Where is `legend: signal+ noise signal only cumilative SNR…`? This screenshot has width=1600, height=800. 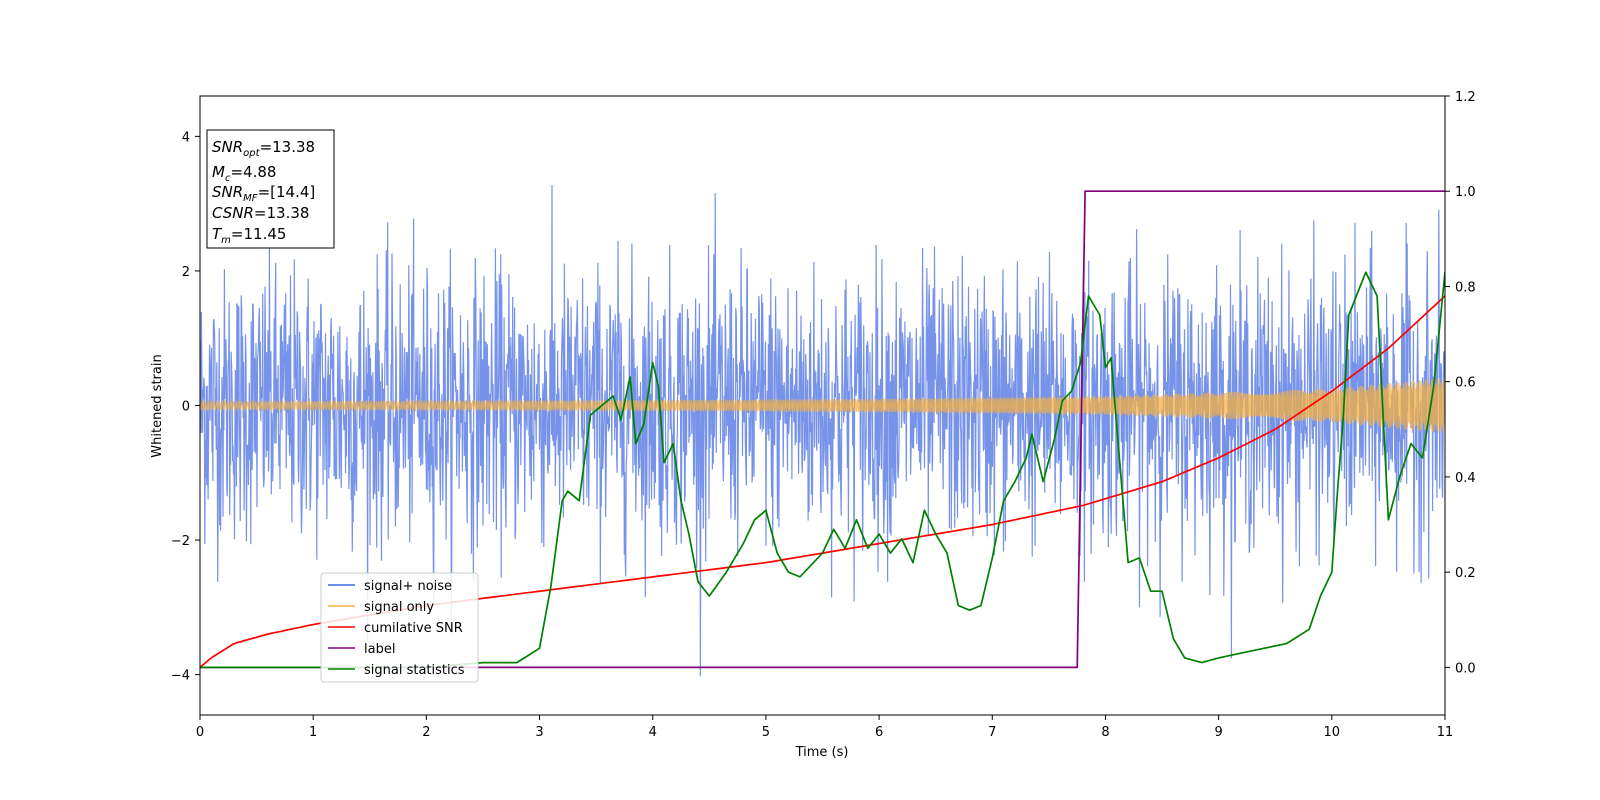
legend: signal+ noise signal only cumilative SNR… is located at coordinates (399, 627).